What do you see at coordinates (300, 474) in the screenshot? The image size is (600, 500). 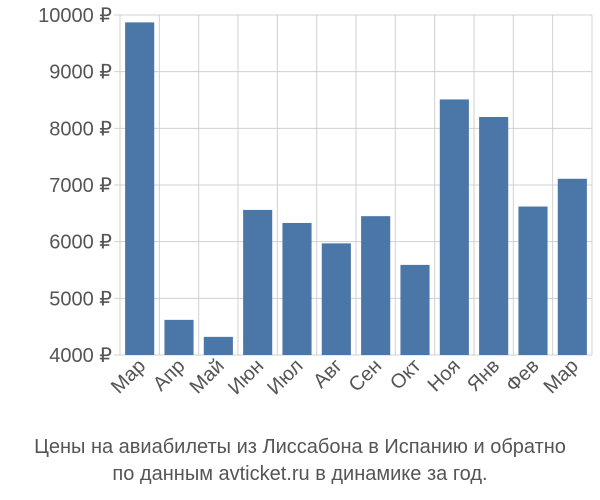 I see `chart-caption-line-2: по данным avticket.ru в динамике за год.` at bounding box center [300, 474].